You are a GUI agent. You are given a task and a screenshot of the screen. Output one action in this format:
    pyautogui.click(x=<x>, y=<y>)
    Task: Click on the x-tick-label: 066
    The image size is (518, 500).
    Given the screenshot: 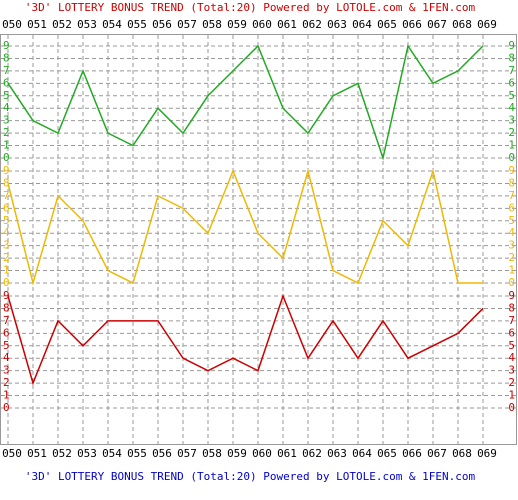 What is the action you would take?
    pyautogui.click(x=412, y=453)
    